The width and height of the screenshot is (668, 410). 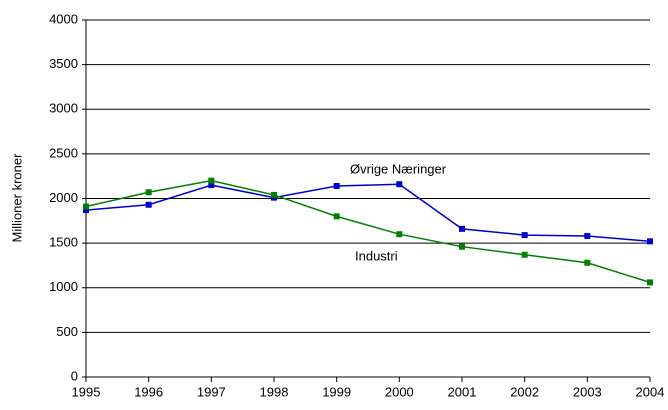 I want to click on y-tick-label: 2000, so click(x=63, y=197).